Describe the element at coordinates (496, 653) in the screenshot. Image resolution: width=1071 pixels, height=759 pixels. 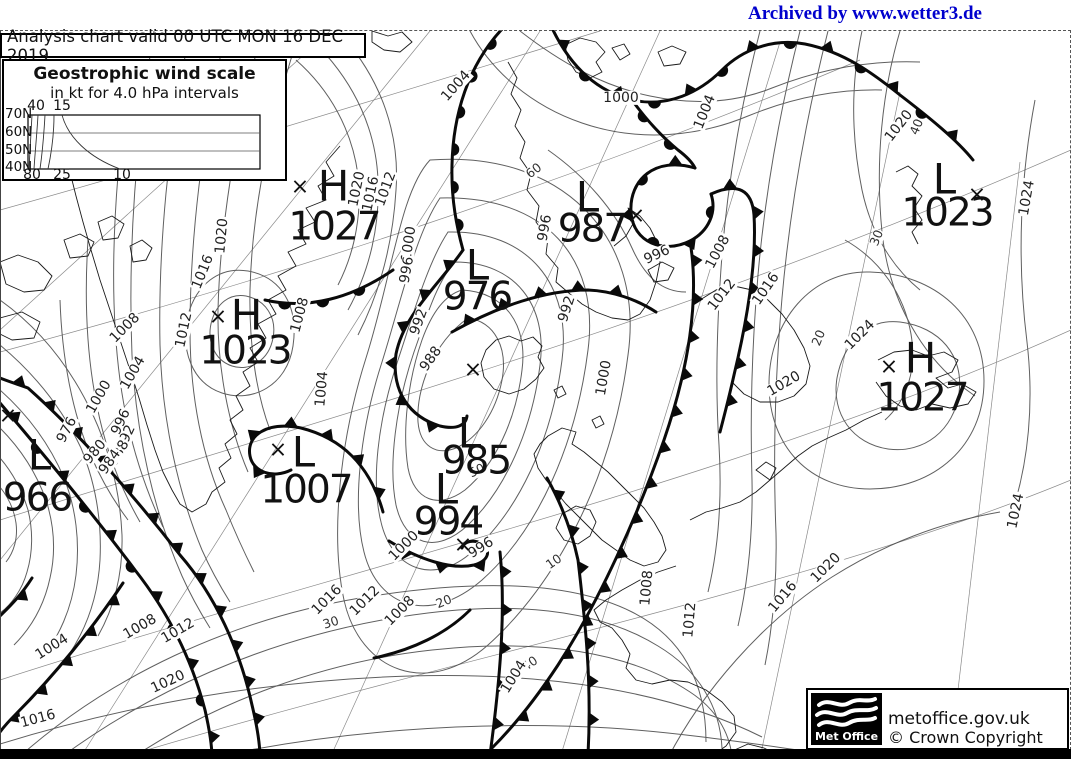
I see `front-cold` at that location.